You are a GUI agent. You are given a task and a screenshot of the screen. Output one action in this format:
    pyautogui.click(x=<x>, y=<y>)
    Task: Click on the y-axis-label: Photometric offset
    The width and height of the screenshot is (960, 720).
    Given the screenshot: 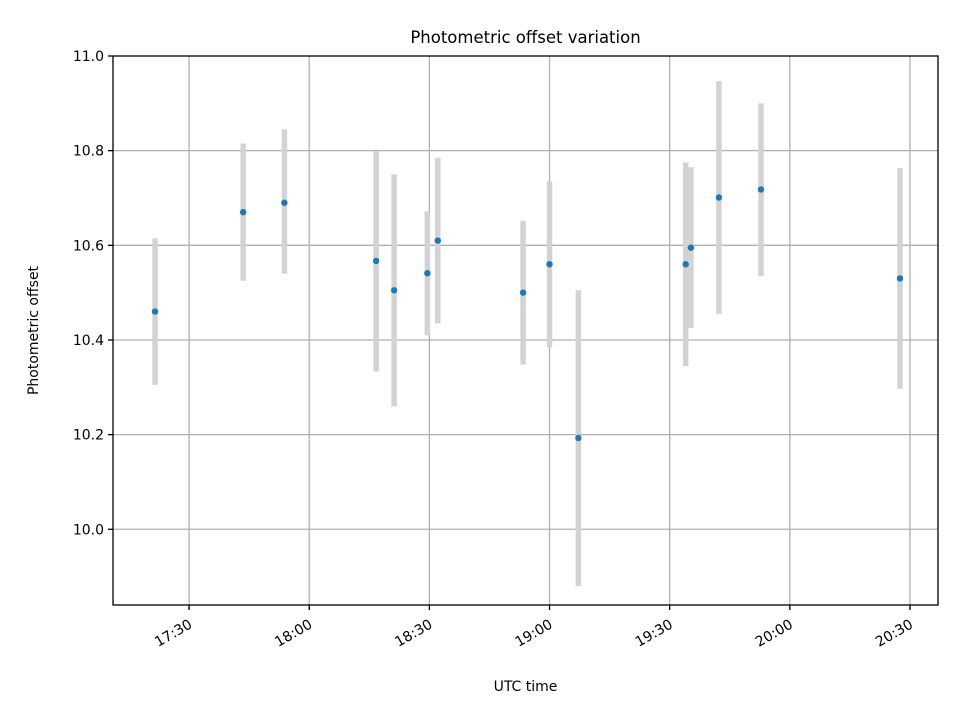 What is the action you would take?
    pyautogui.click(x=34, y=330)
    